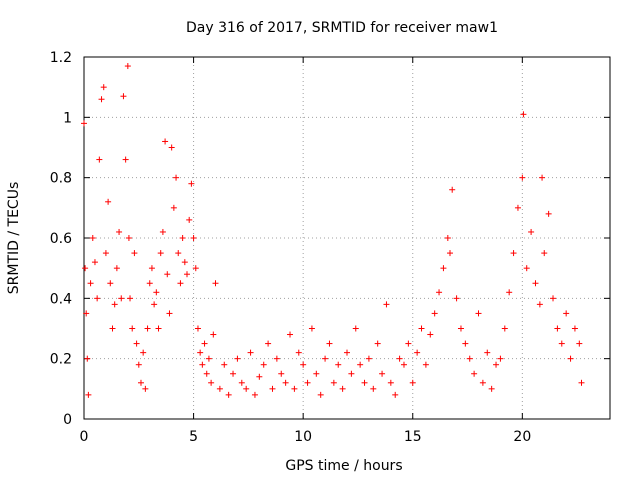  Describe the element at coordinates (522, 437) in the screenshot. I see `x-tick-label: 20` at that location.